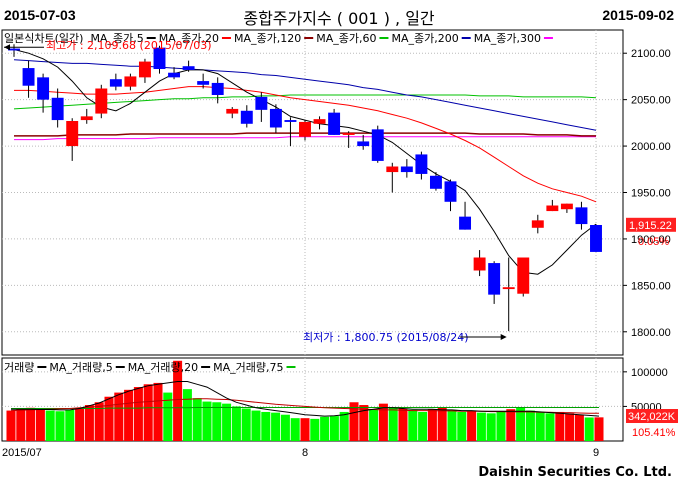 This screenshot has width=678, height=484. Describe the element at coordinates (22, 453) in the screenshot. I see `x-tick-label: 2015/07` at that location.